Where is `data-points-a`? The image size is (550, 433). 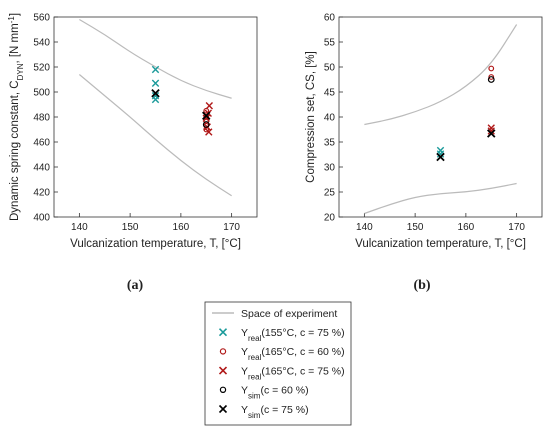
data-points-a is located at coordinates (182, 100).